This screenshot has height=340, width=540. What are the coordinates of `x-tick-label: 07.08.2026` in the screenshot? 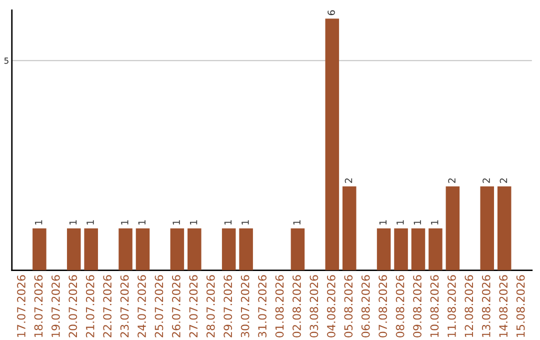 It's located at (383, 306).